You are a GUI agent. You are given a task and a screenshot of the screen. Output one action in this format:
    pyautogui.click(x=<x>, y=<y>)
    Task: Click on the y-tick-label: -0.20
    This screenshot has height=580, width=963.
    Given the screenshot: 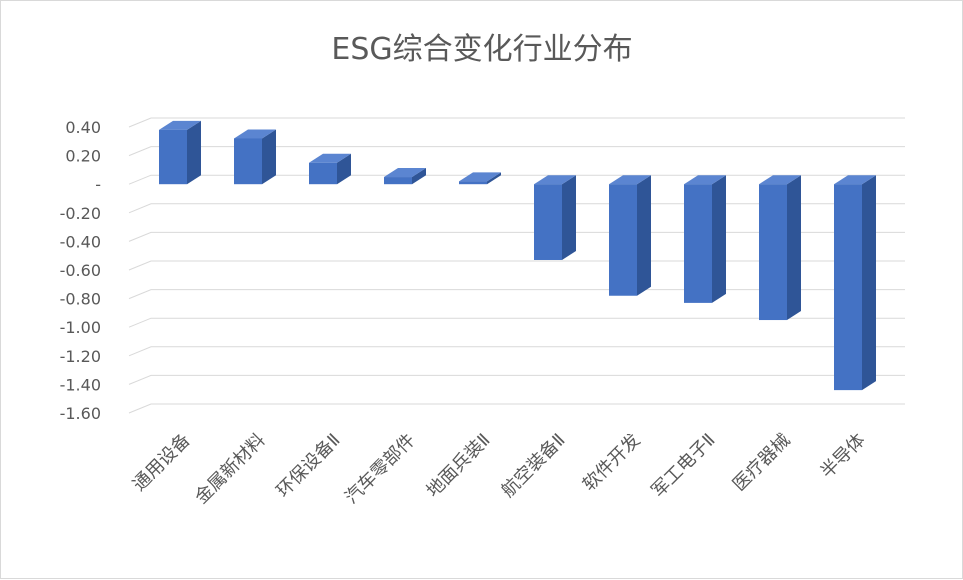 What is the action you would take?
    pyautogui.click(x=80, y=213)
    